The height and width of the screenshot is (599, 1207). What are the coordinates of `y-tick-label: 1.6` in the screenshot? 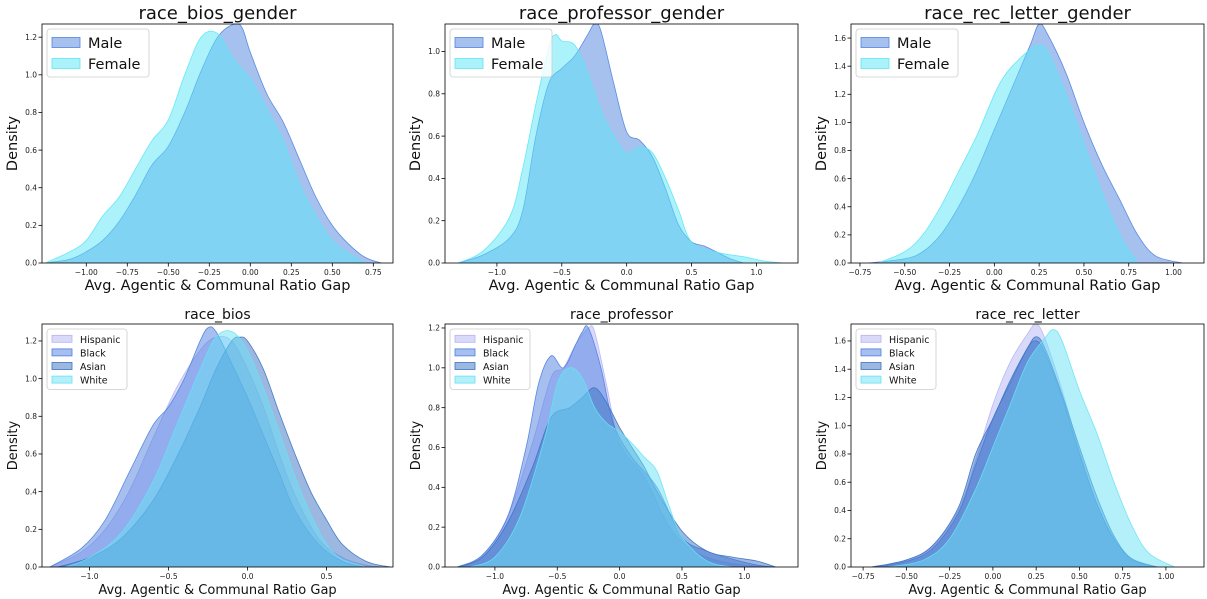 It's located at (840, 341).